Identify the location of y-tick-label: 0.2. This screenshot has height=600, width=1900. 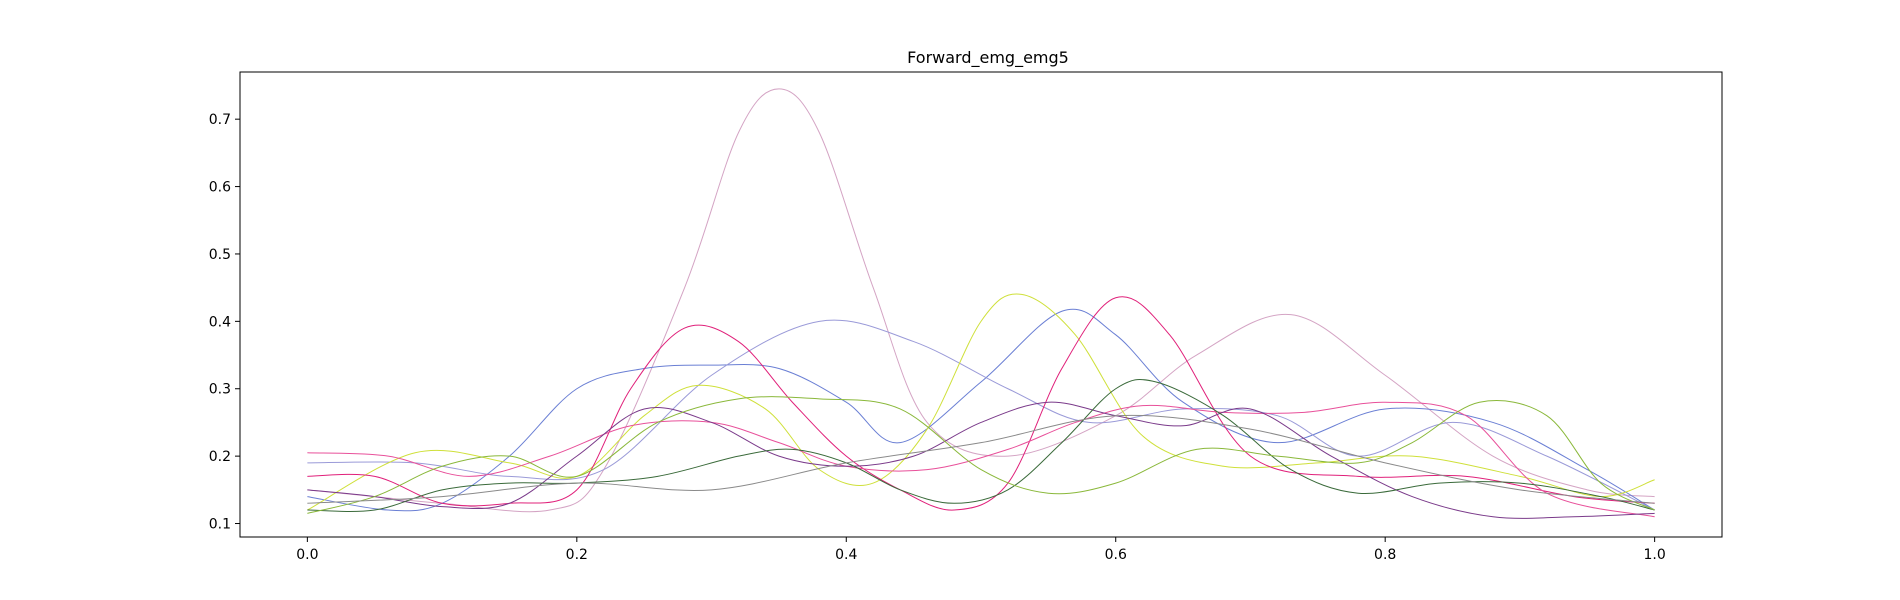
(220, 457).